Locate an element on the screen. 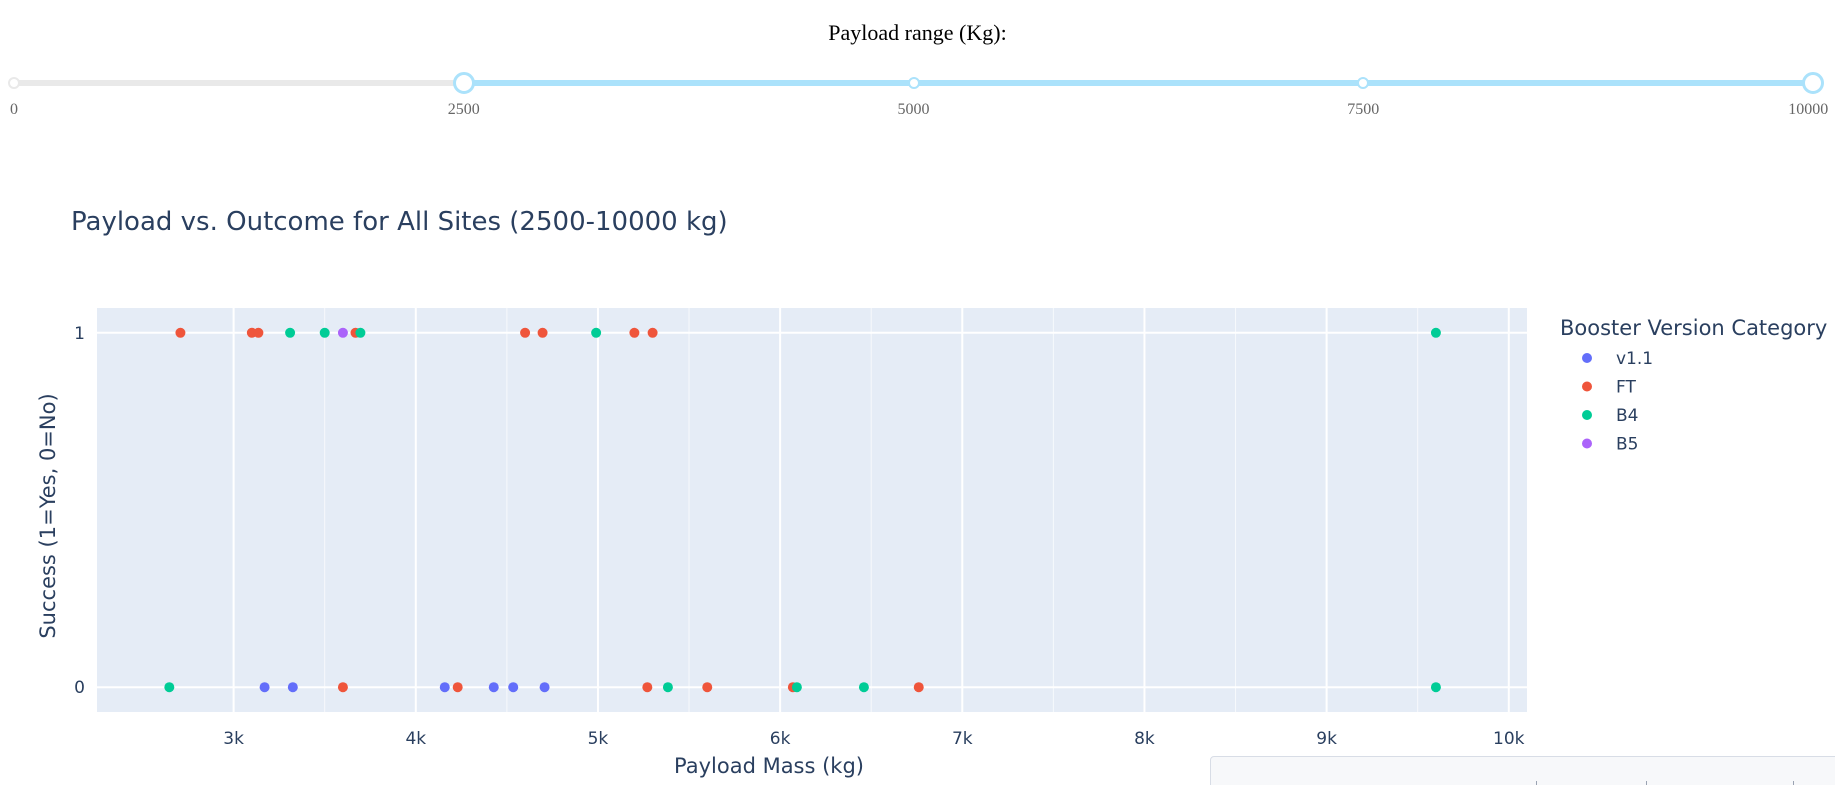 This screenshot has width=1835, height=785. slider-label: Payload range (Kg): is located at coordinates (917, 32).